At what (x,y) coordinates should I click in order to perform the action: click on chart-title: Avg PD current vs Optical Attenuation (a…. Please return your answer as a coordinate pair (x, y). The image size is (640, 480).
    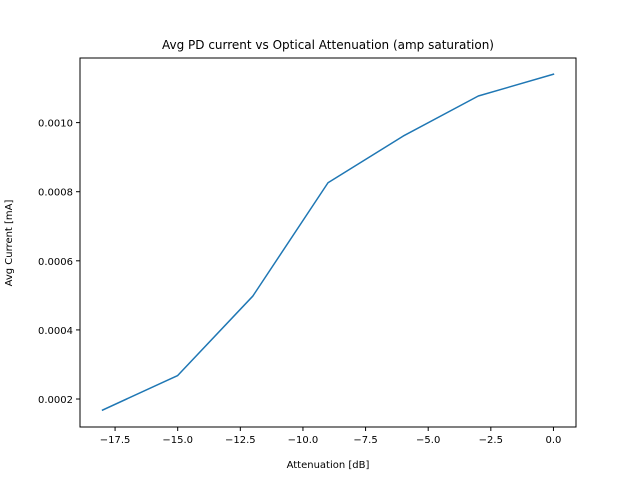
    Looking at the image, I should click on (328, 45).